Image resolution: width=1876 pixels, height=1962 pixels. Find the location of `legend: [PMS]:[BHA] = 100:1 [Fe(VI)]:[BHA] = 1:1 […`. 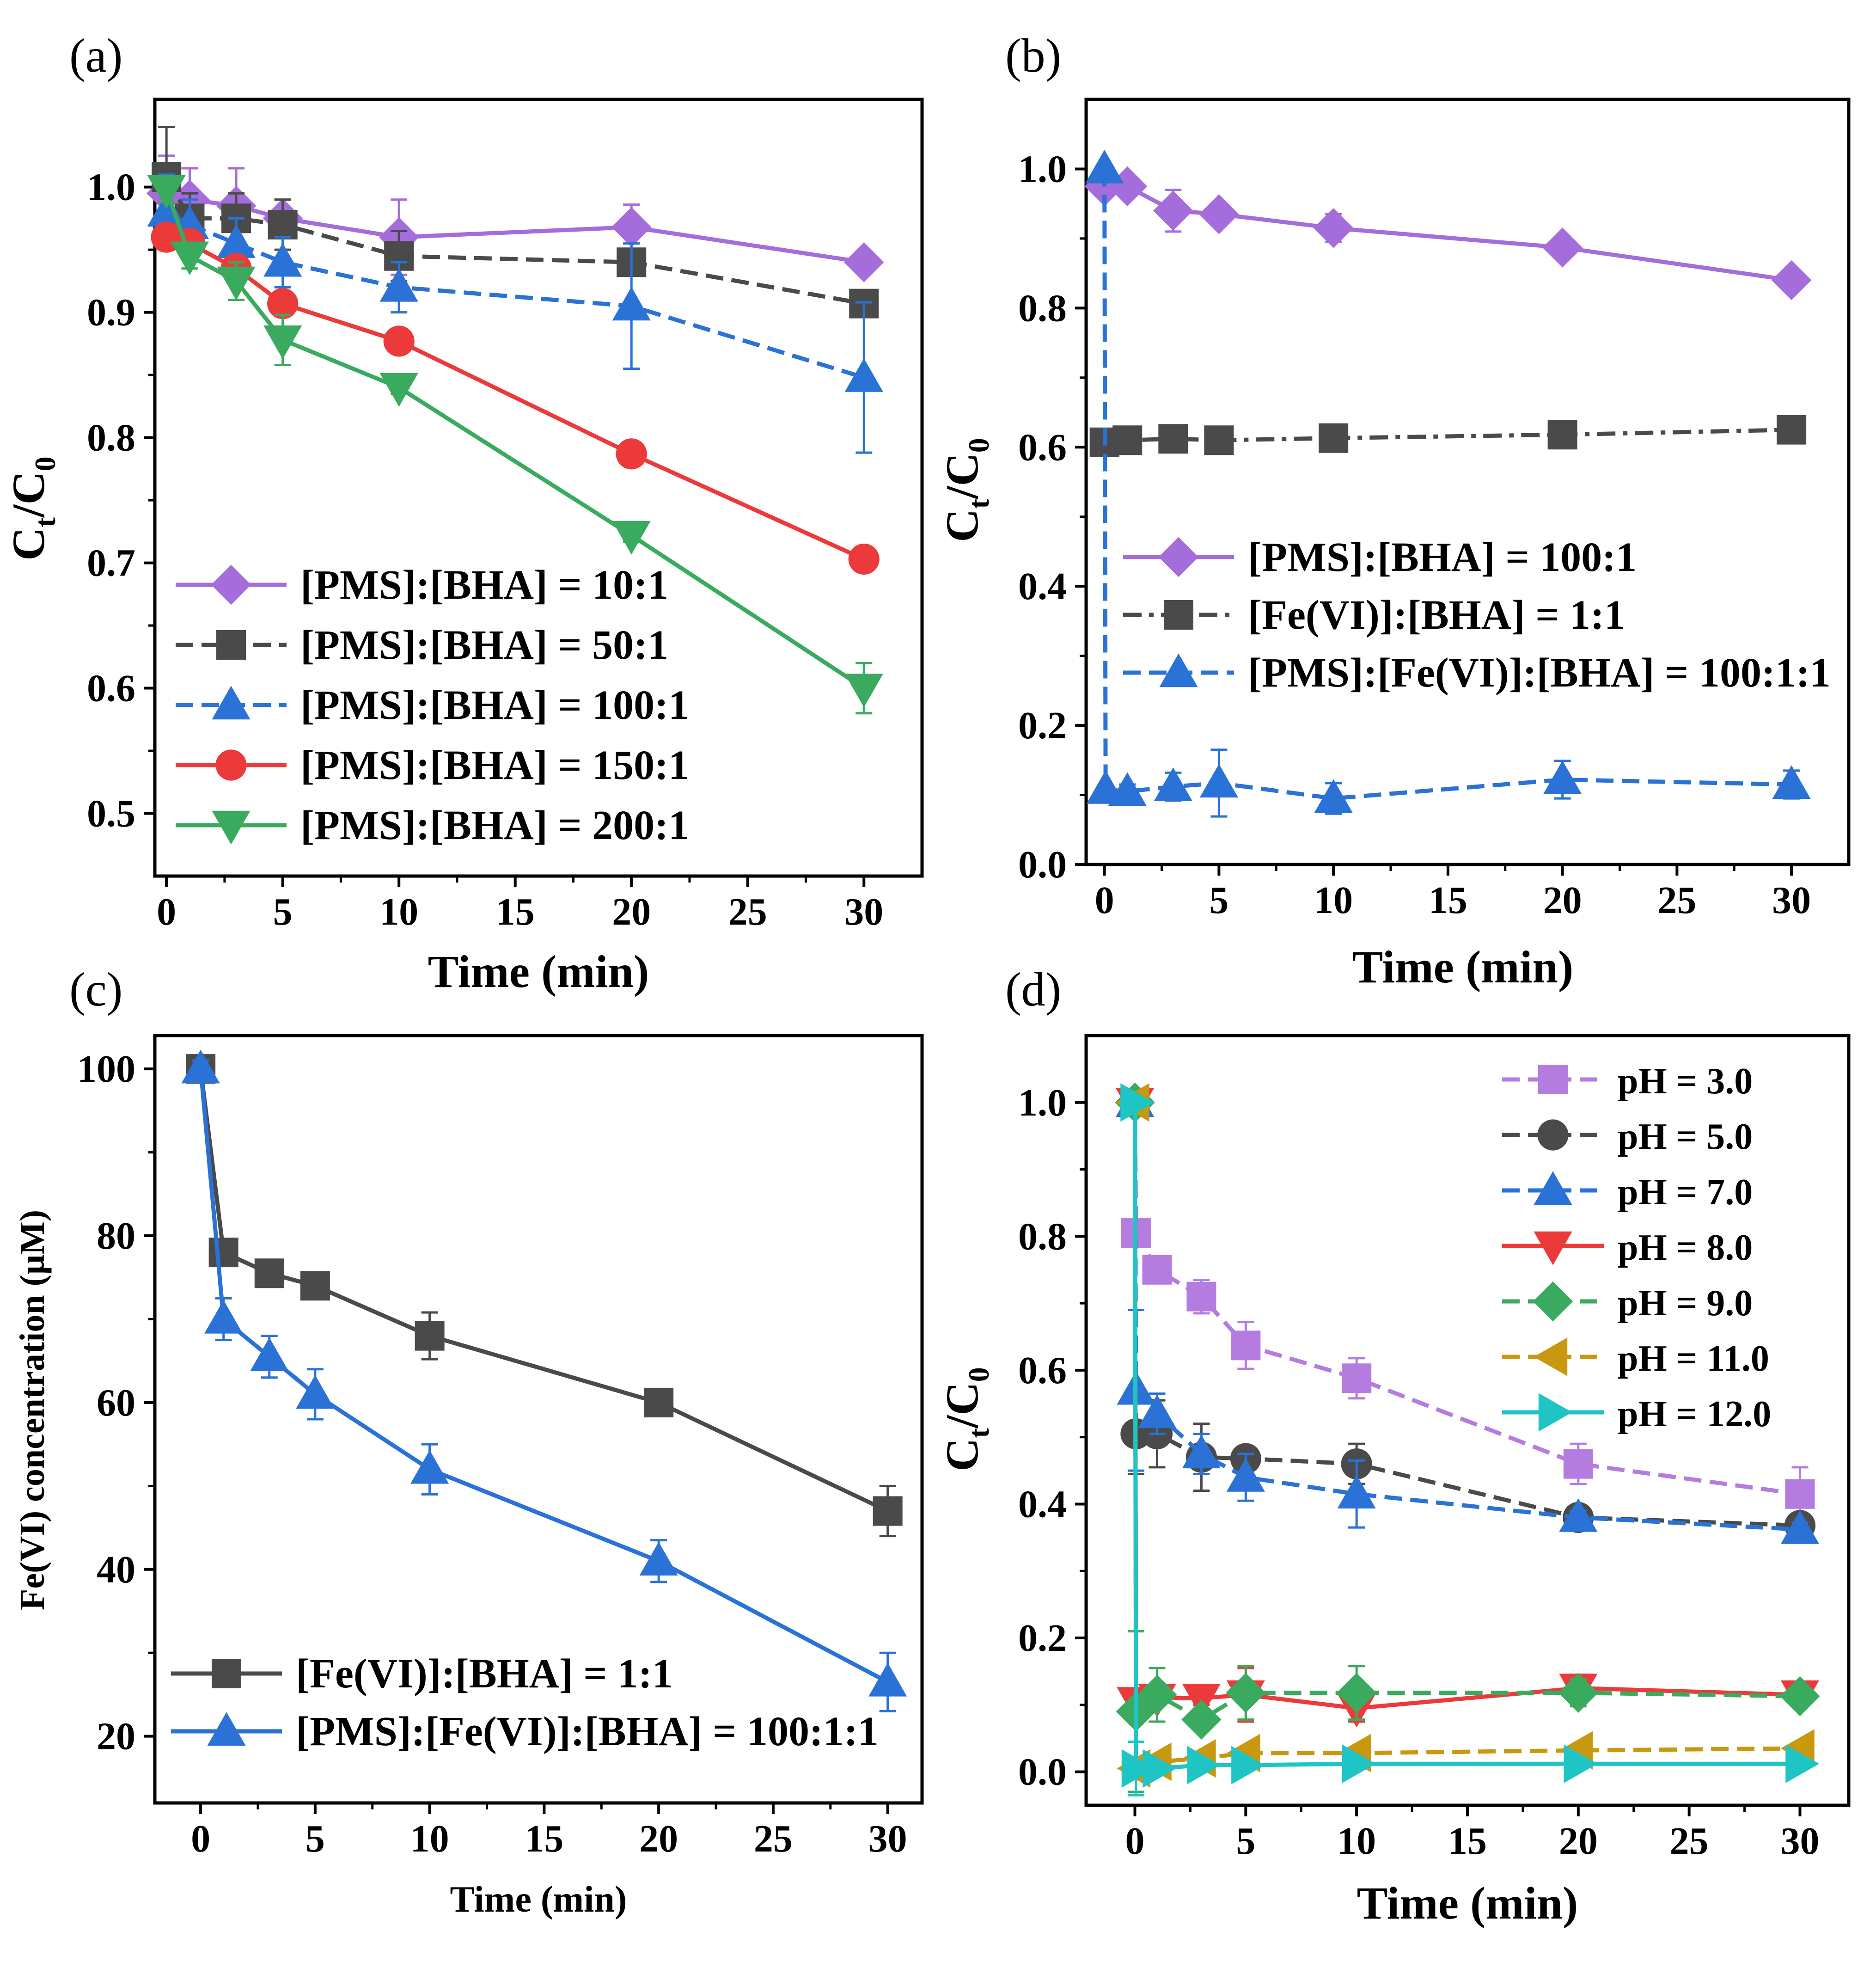

legend: [PMS]:[BHA] = 100:1 [Fe(VI)]:[BHA] = 1:1 [… is located at coordinates (1477, 615).